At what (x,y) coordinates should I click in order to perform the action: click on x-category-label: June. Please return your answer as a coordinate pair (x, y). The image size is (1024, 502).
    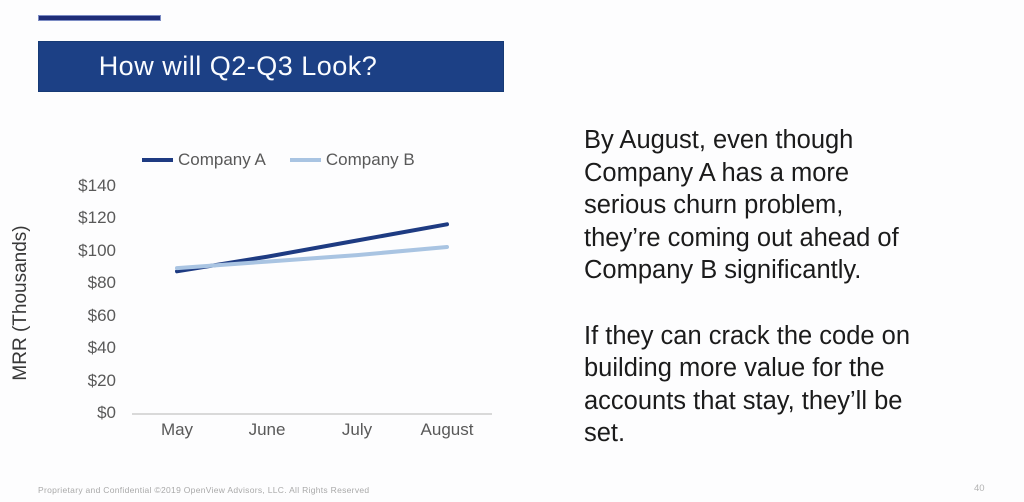
    Looking at the image, I should click on (267, 429).